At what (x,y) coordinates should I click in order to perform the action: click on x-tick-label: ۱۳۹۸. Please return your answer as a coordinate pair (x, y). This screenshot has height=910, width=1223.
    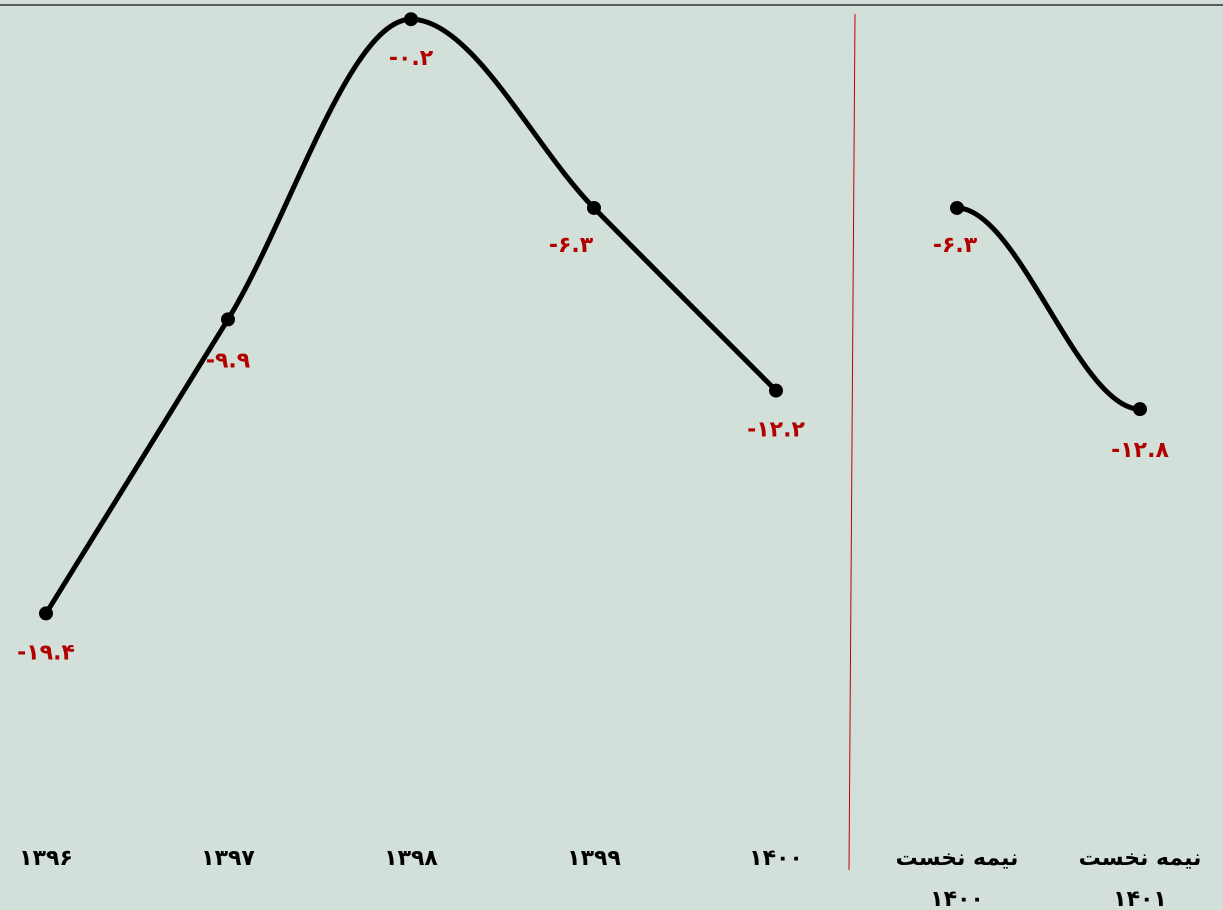
    Looking at the image, I should click on (411, 858).